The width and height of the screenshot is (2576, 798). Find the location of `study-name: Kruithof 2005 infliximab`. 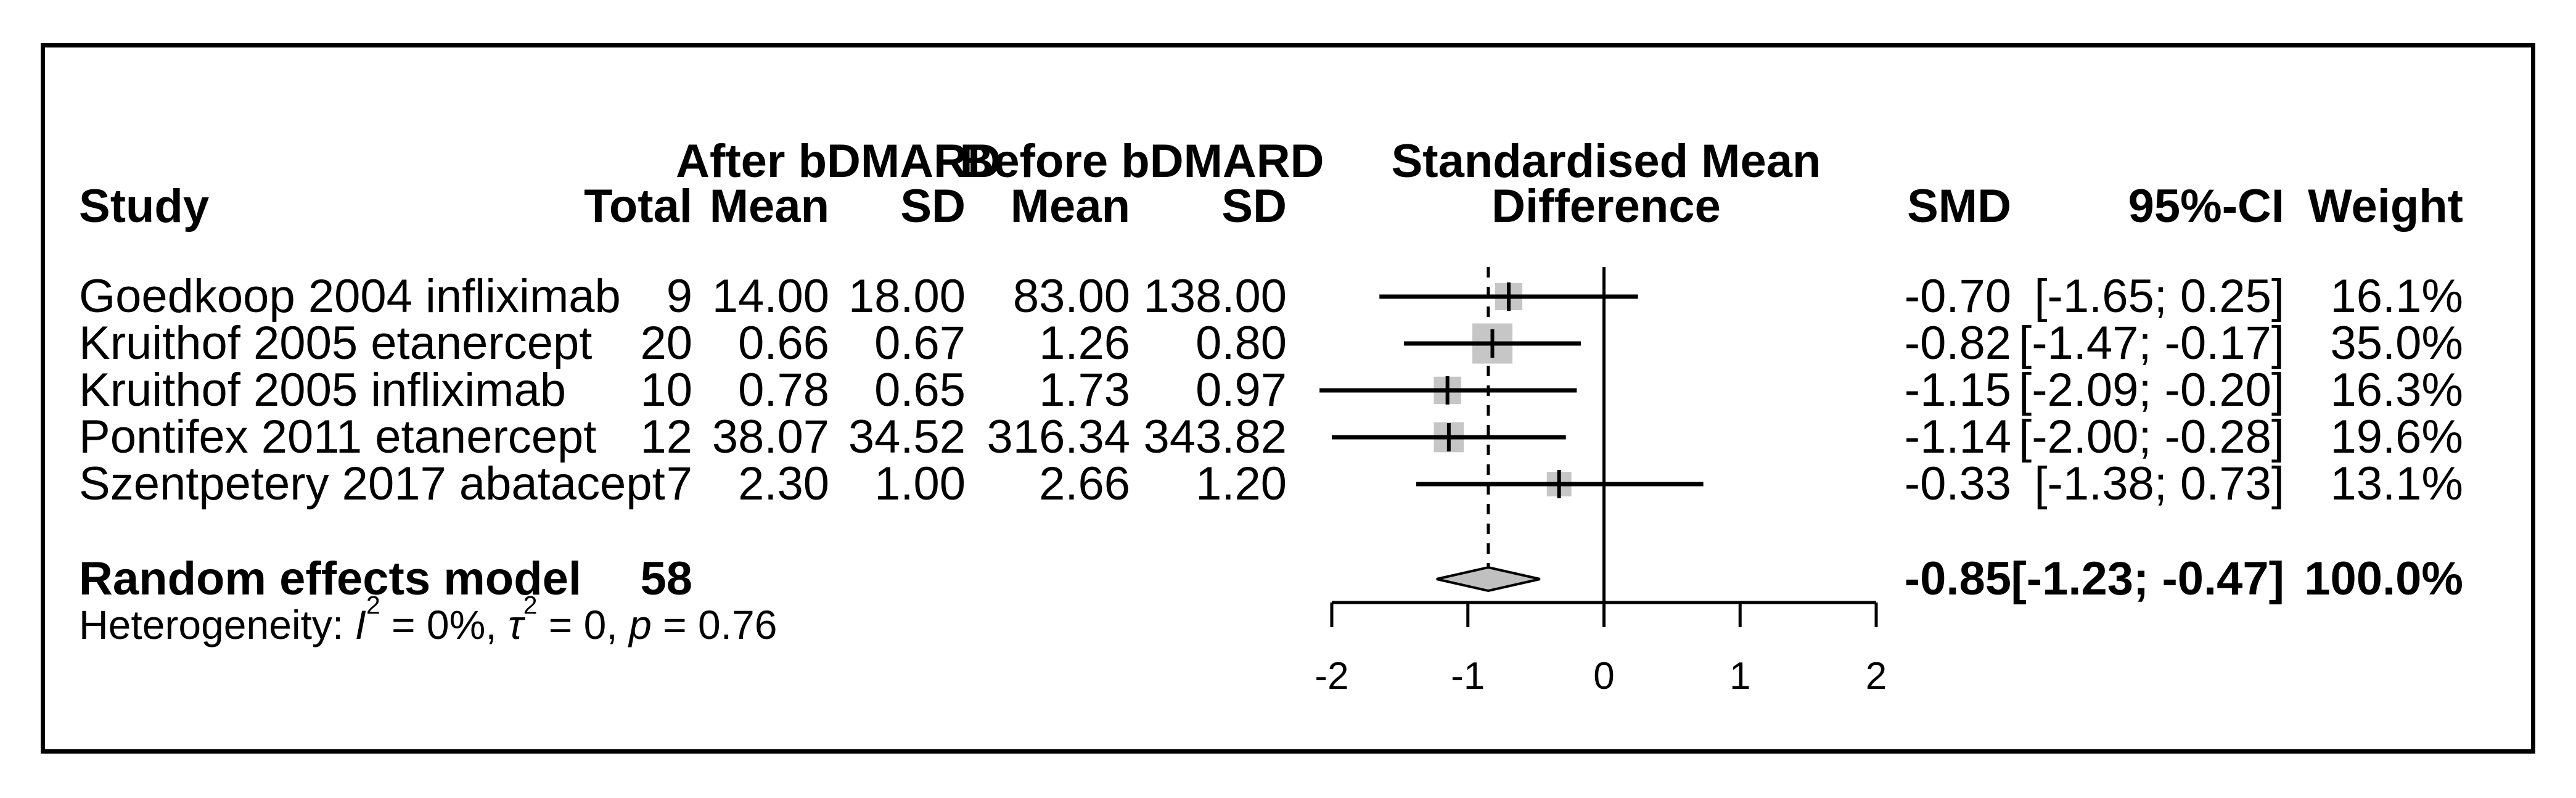

study-name: Kruithof 2005 infliximab is located at coordinates (323, 390).